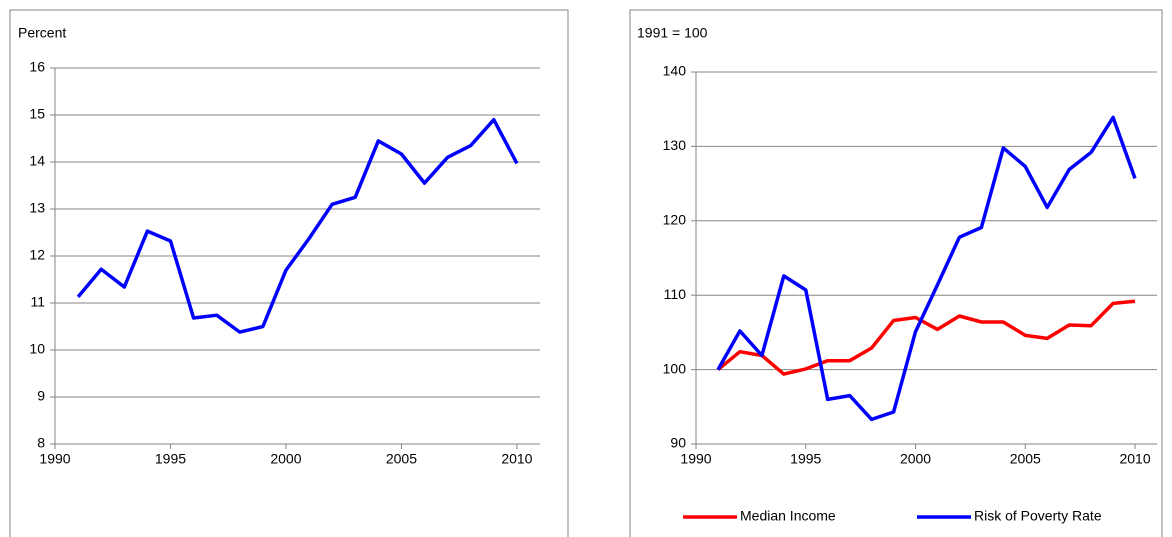 This screenshot has width=1172, height=537. I want to click on y-tick-label: 140, so click(675, 71).